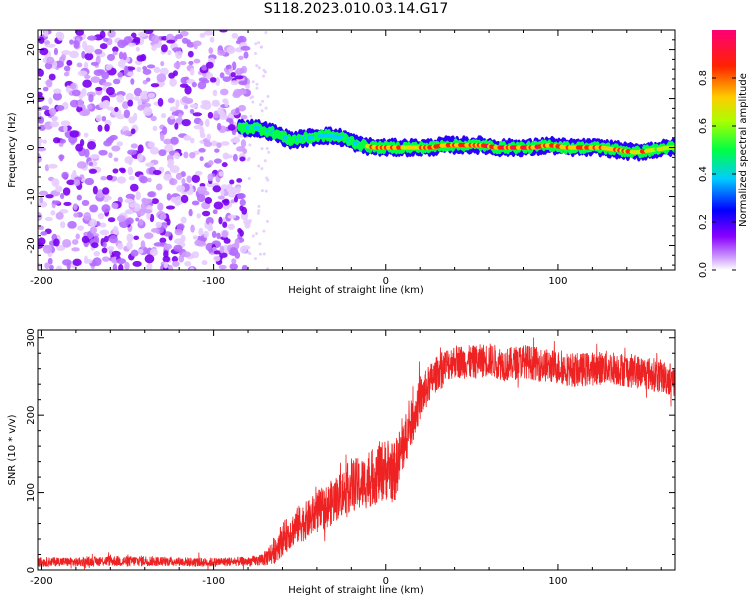  Describe the element at coordinates (356, 9) in the screenshot. I see `chart-title: S118.2023.010.03.14.G17` at that location.